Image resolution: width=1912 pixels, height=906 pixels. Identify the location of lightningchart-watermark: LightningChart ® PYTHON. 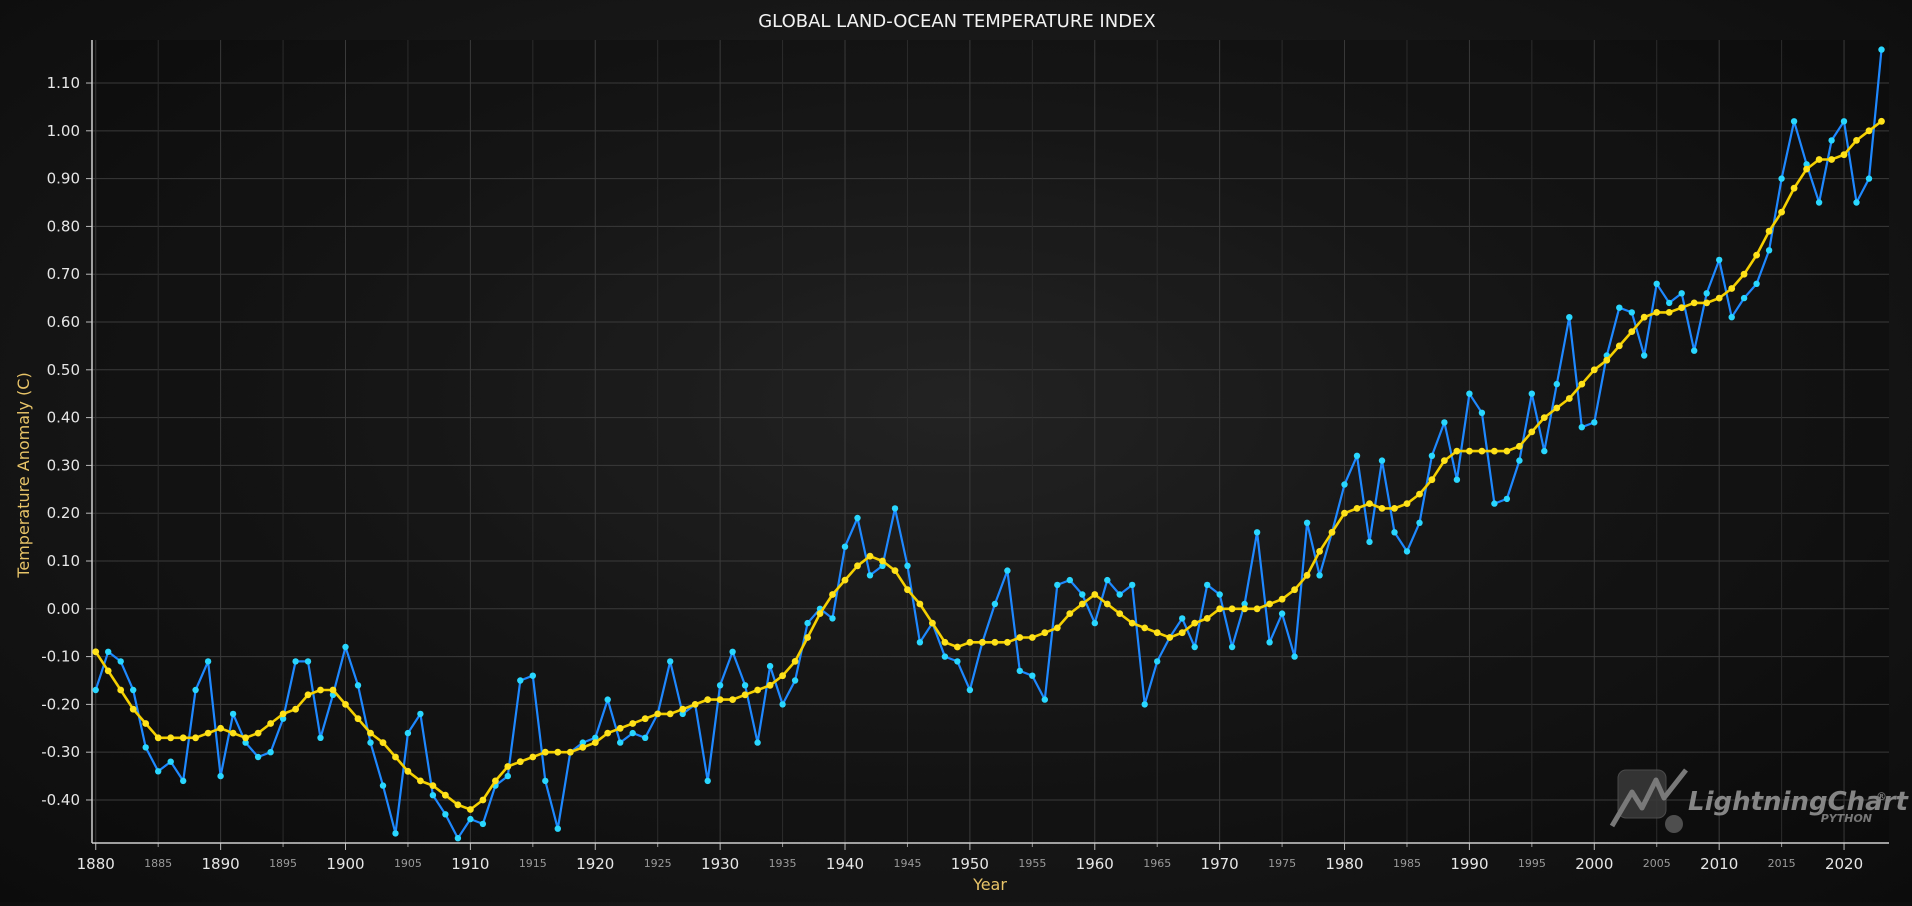
(1759, 800).